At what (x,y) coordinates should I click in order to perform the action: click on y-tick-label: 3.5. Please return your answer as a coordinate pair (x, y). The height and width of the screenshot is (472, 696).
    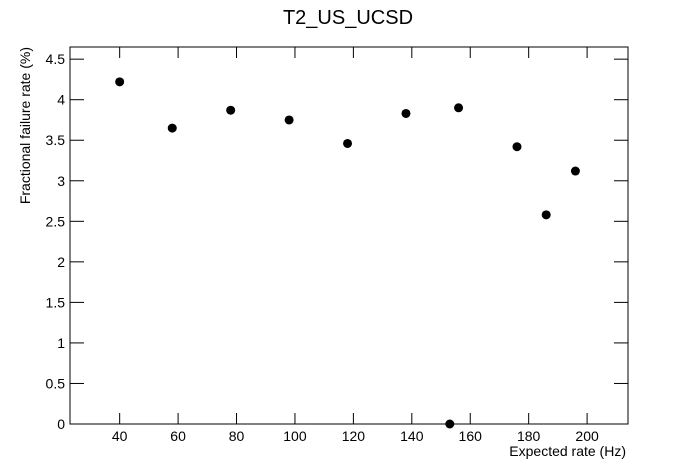
    Looking at the image, I should click on (56, 140).